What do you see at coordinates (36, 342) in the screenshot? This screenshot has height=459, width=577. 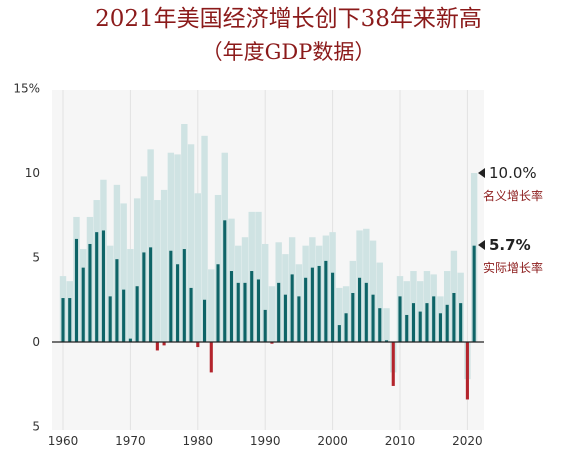 I see `y-tick-label: 0` at bounding box center [36, 342].